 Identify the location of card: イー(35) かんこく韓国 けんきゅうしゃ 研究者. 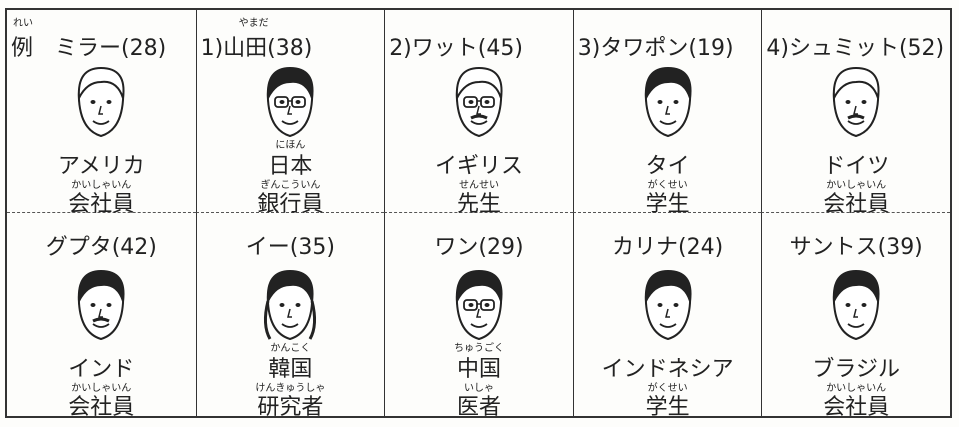
(290, 316).